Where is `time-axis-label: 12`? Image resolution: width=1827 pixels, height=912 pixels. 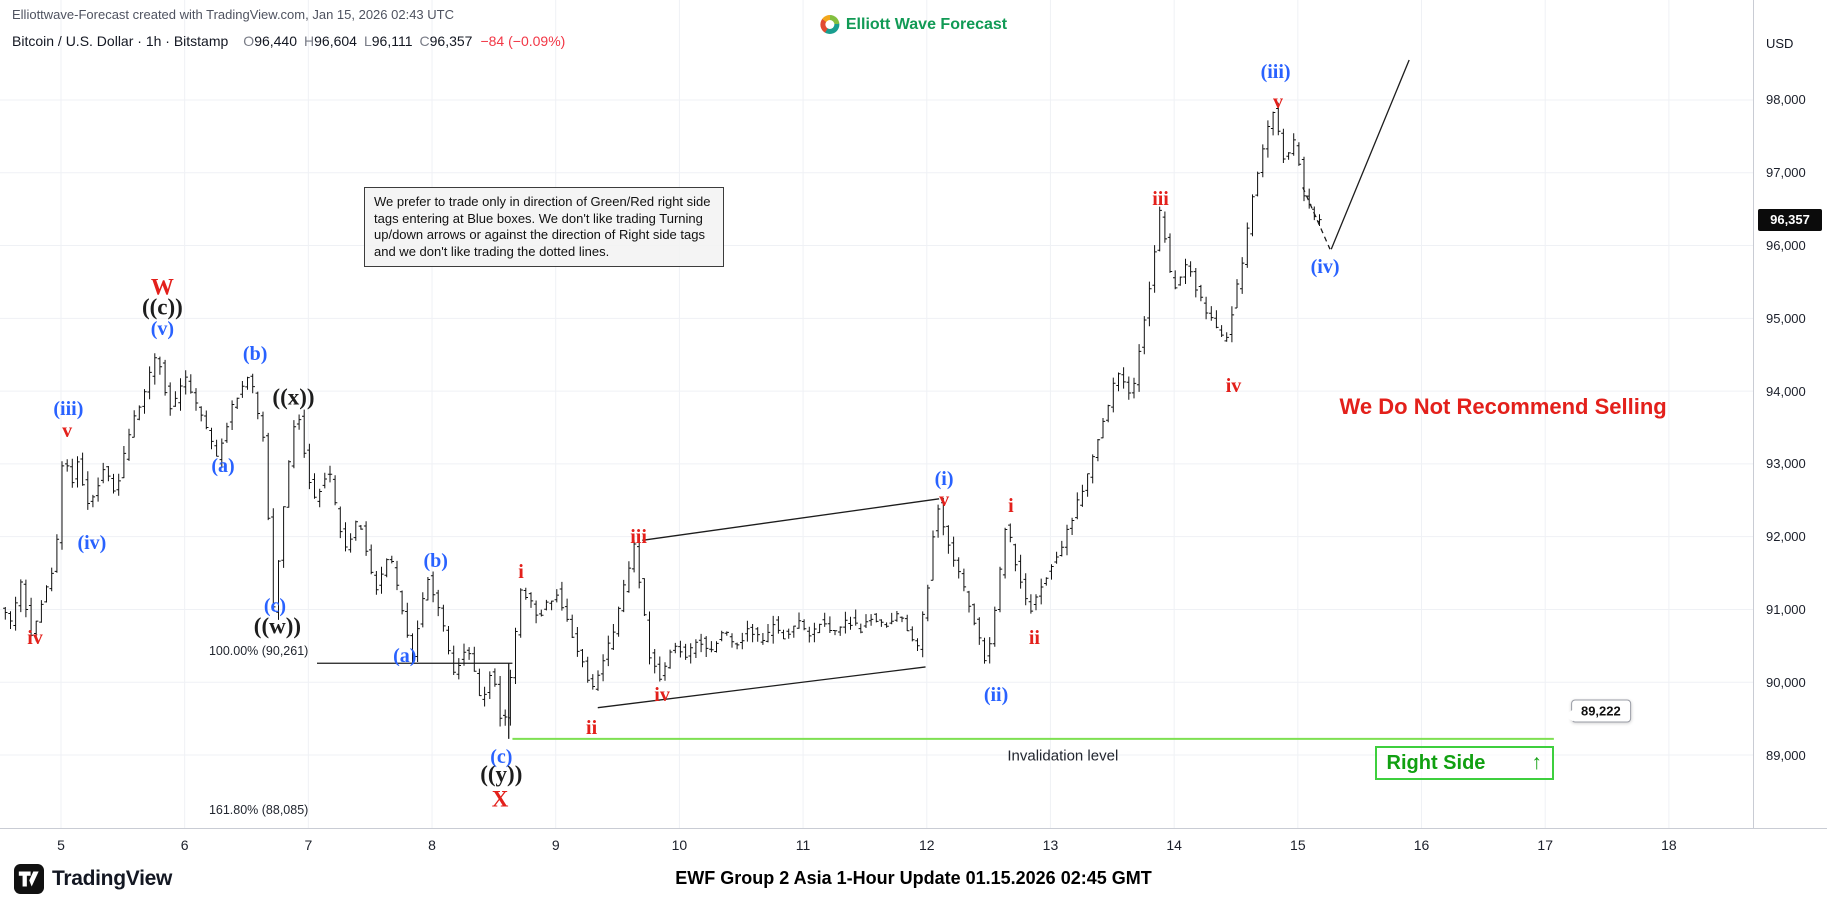
time-axis-label: 12 is located at coordinates (926, 845).